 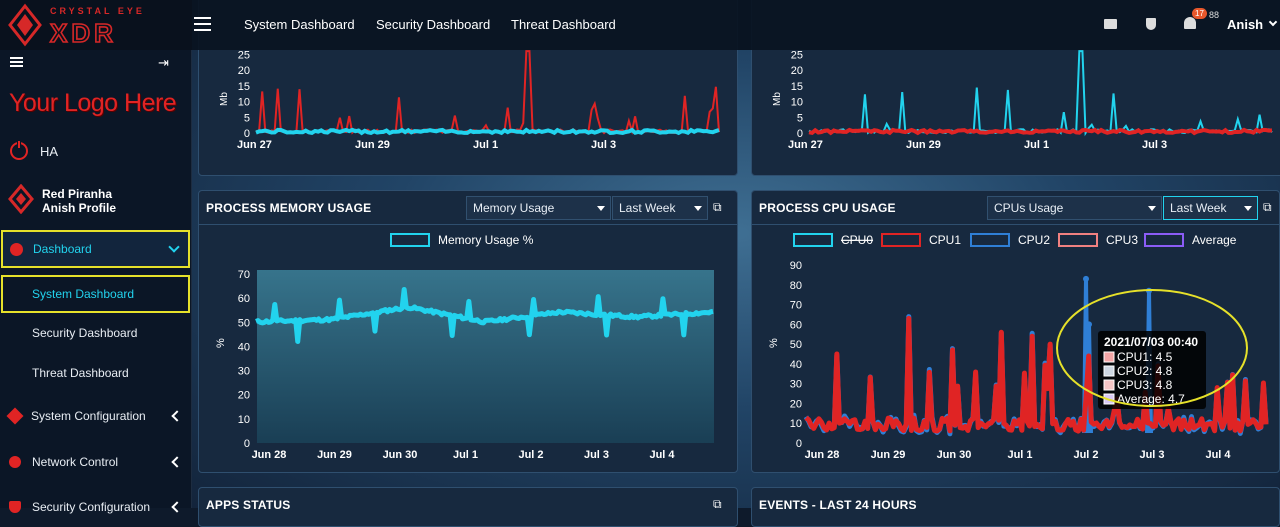 What do you see at coordinates (1214, 240) in the screenshot?
I see `legend-label: Average` at bounding box center [1214, 240].